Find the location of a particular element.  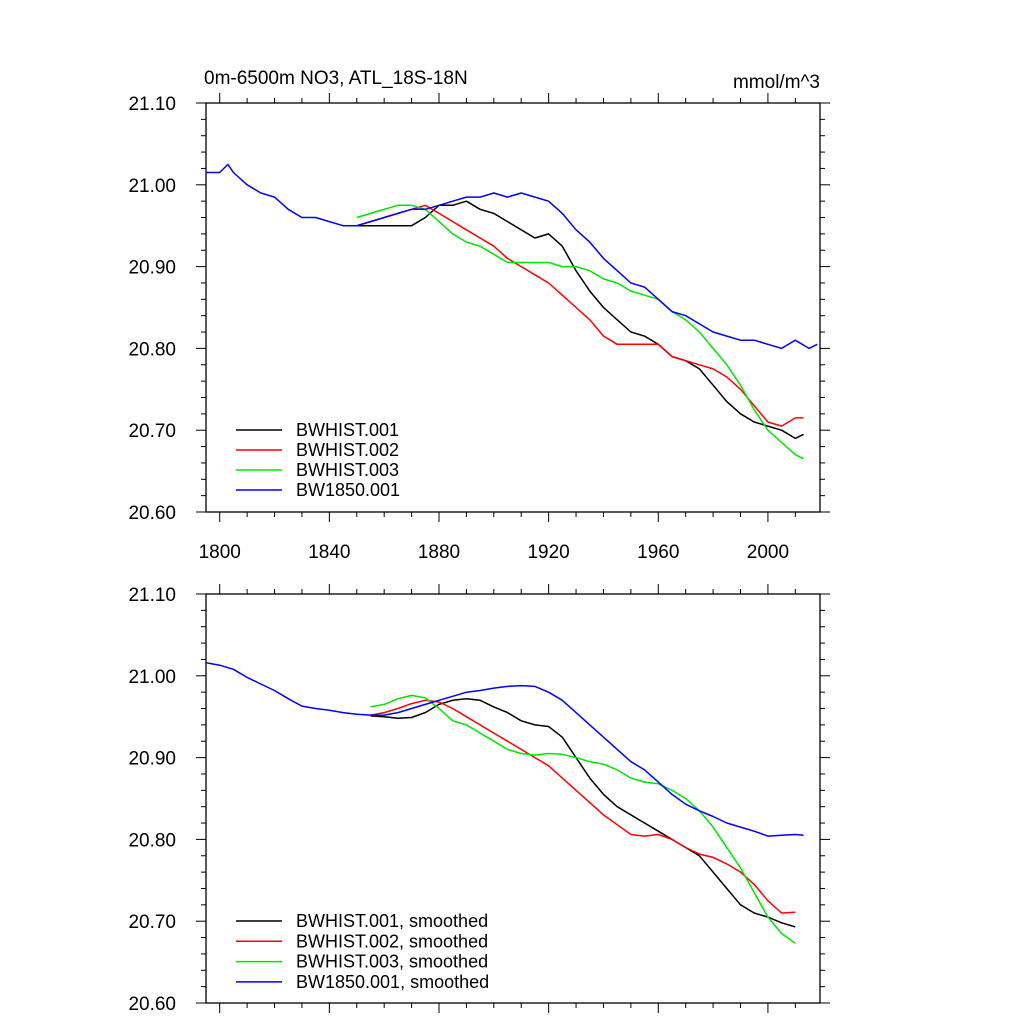

legend-label: BWHIST.001, smoothed is located at coordinates (392, 921).